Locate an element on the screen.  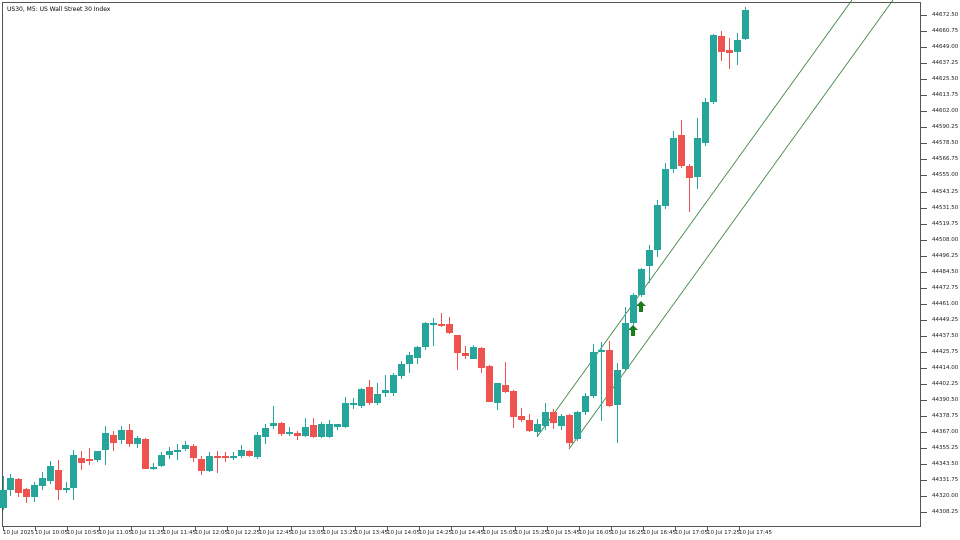
time-label: 10 Jul 14:05 is located at coordinates (403, 533).